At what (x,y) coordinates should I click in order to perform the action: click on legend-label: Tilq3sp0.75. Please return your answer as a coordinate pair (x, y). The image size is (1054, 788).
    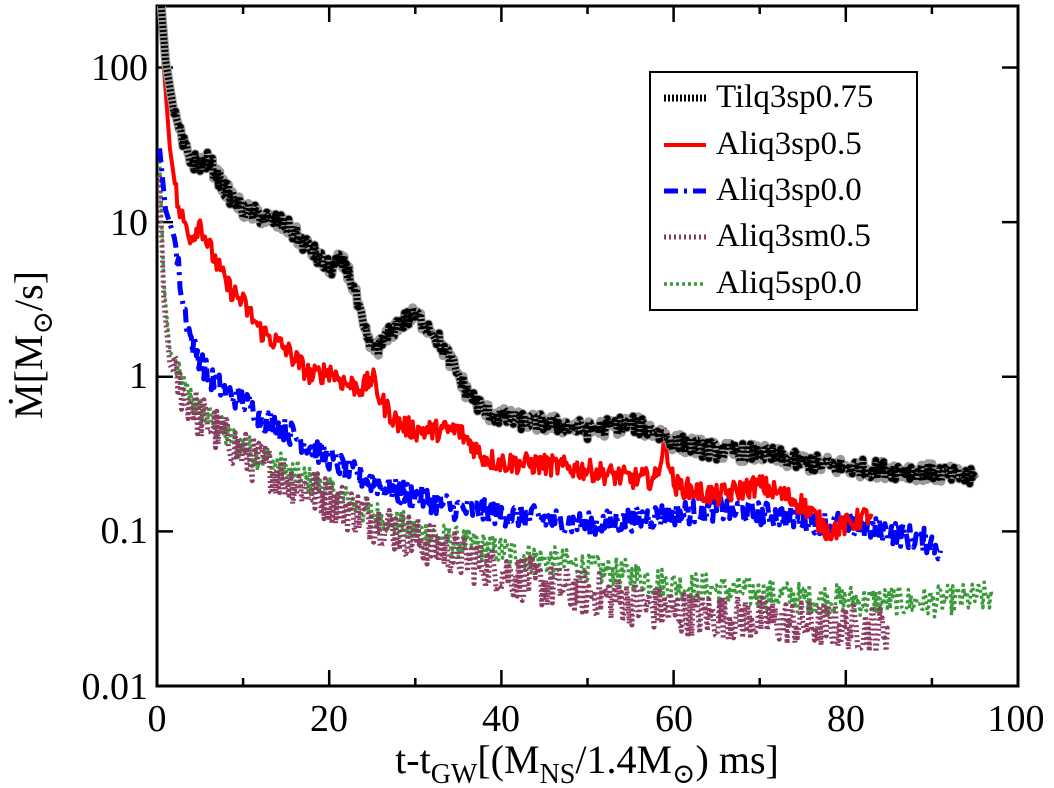
    Looking at the image, I should click on (794, 97).